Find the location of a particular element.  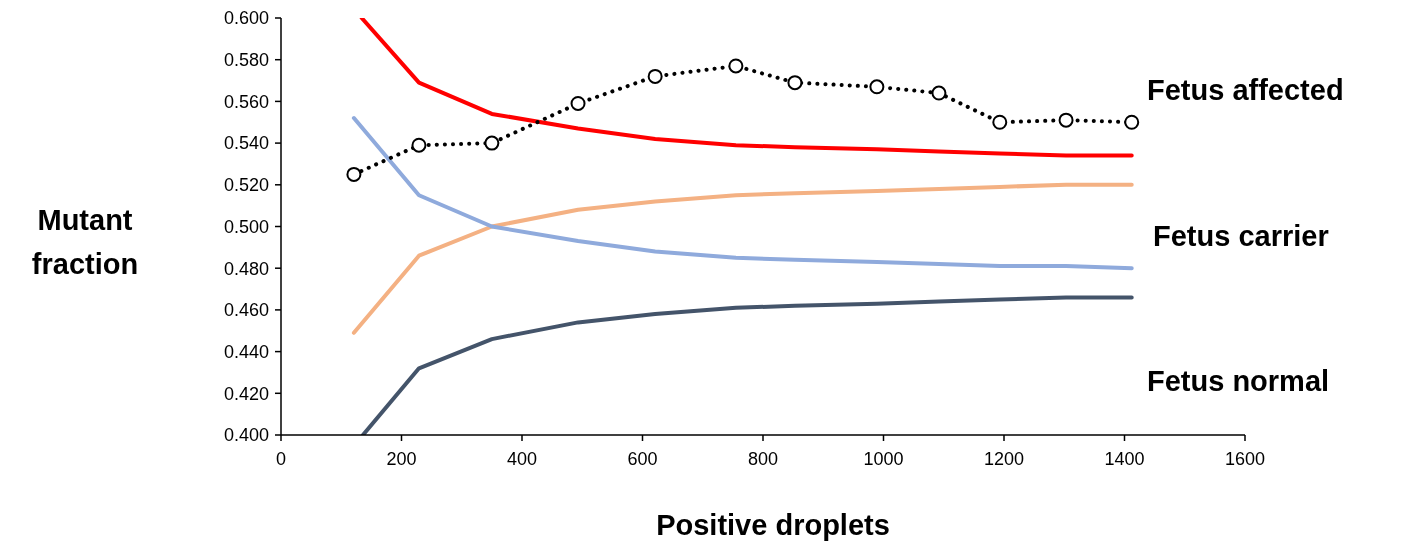

x-tick-label: 1000 is located at coordinates (883, 459).